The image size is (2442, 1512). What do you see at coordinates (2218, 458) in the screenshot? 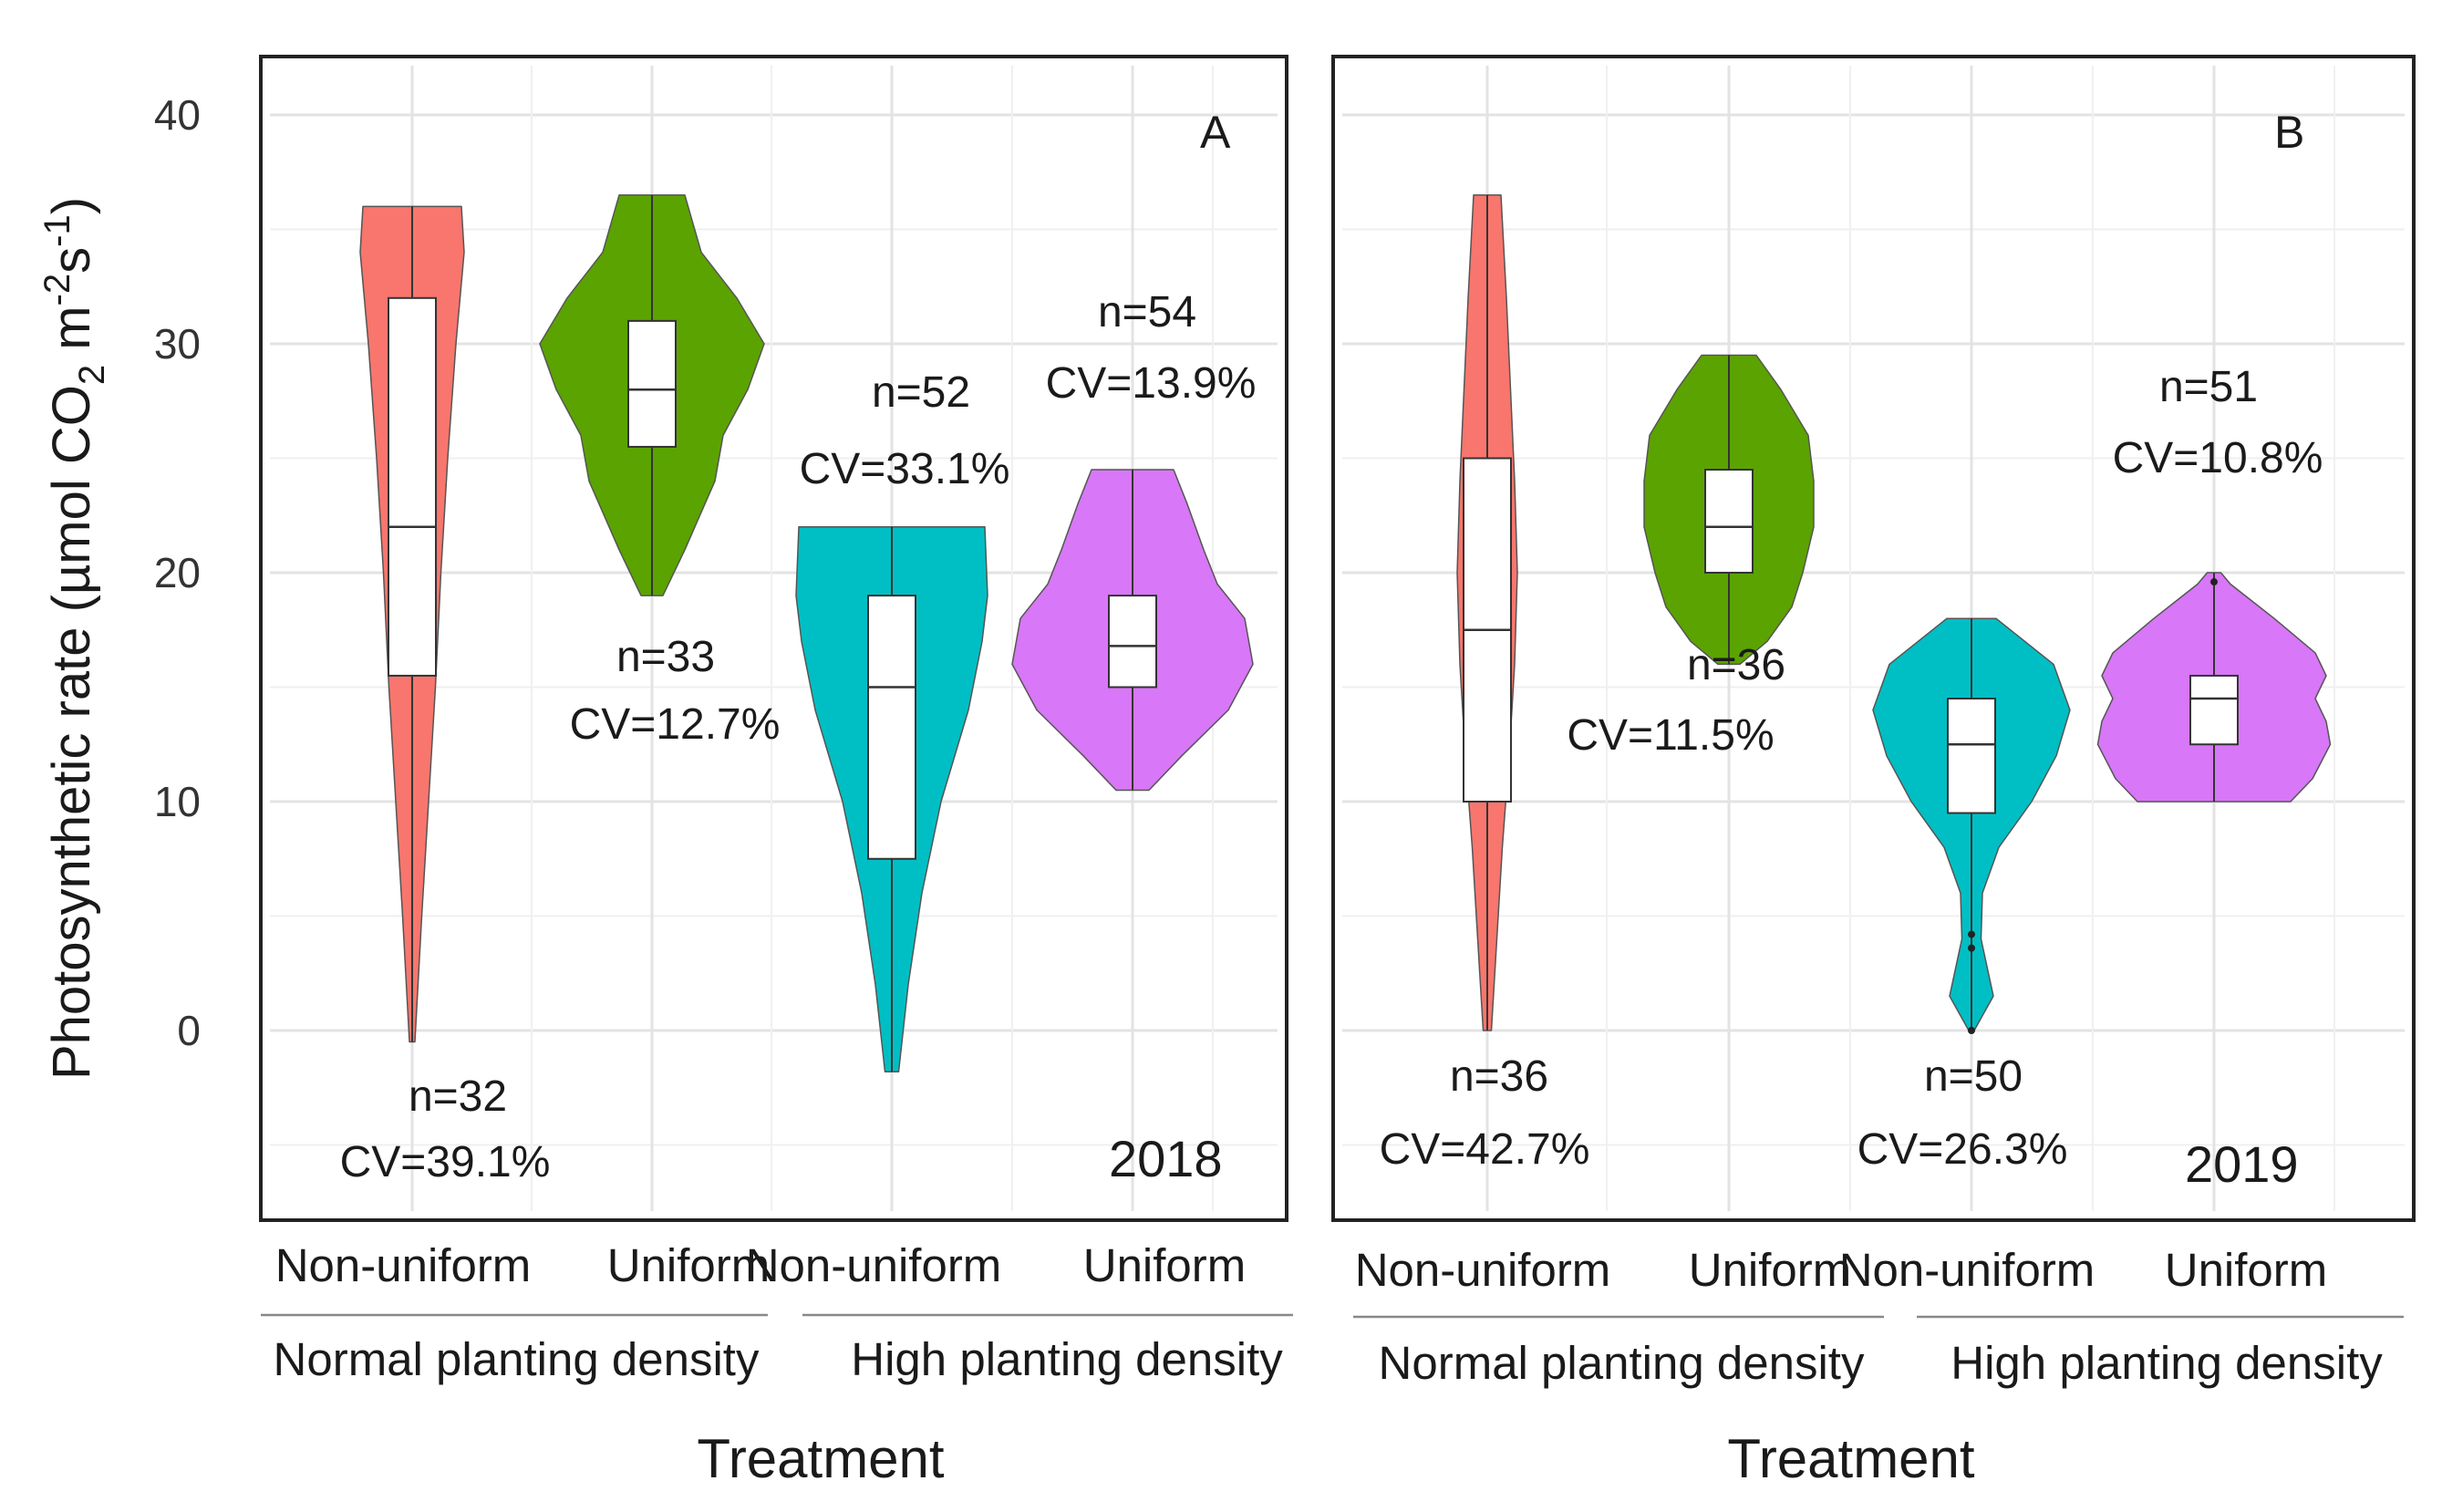
I see `cv-label: CV=10.8%` at bounding box center [2218, 458].